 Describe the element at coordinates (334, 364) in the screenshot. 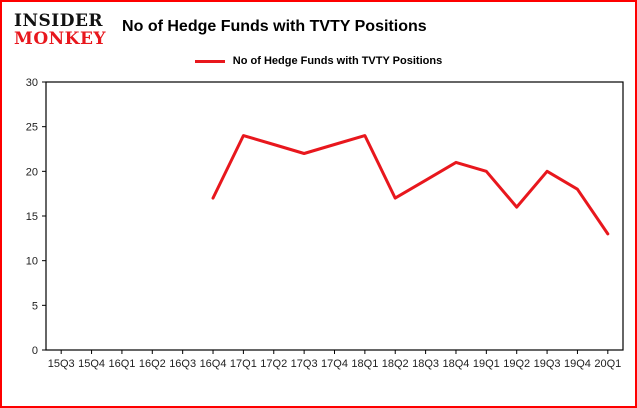

I see `x-tick-label: 17Q4` at that location.